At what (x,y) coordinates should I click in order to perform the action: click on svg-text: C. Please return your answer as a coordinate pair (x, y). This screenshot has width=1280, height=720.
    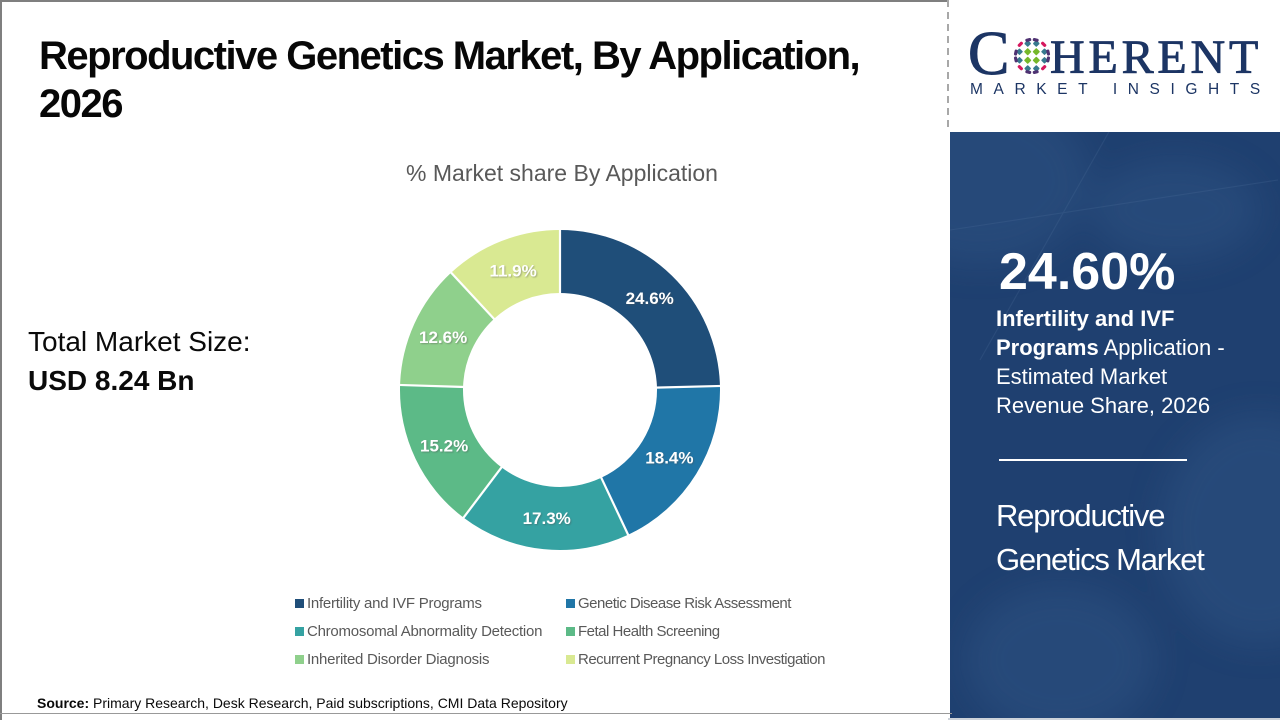
    Looking at the image, I should click on (988, 54).